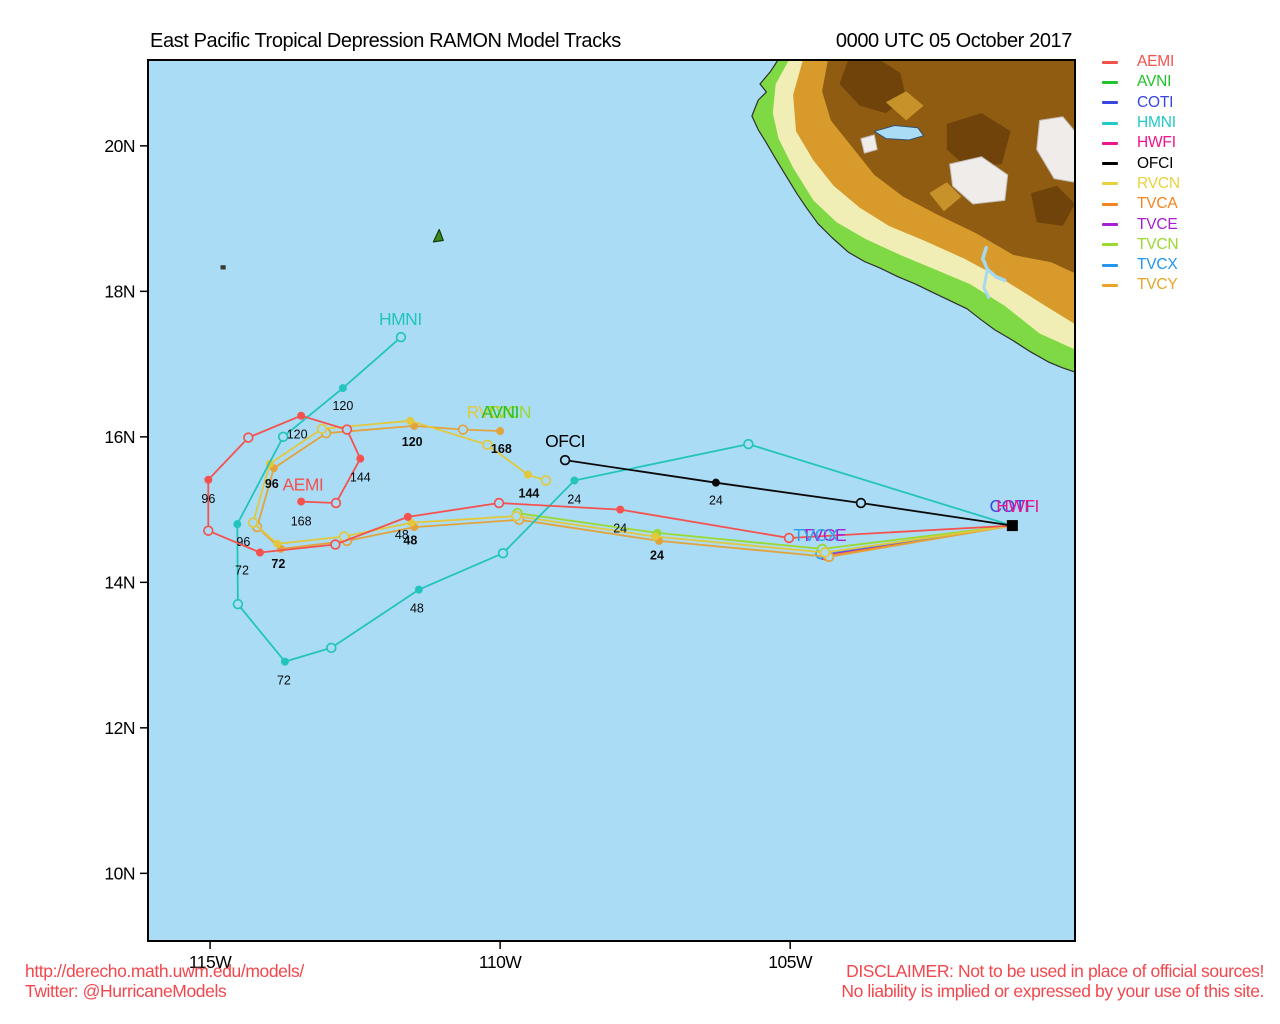 This screenshot has height=1024, width=1280. What do you see at coordinates (417, 609) in the screenshot?
I see `hour-label-HMNI-48: 48` at bounding box center [417, 609].